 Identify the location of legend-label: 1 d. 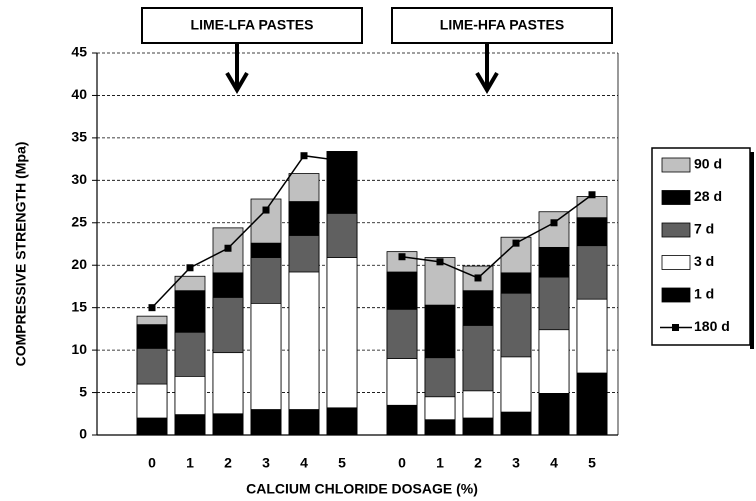
(704, 294).